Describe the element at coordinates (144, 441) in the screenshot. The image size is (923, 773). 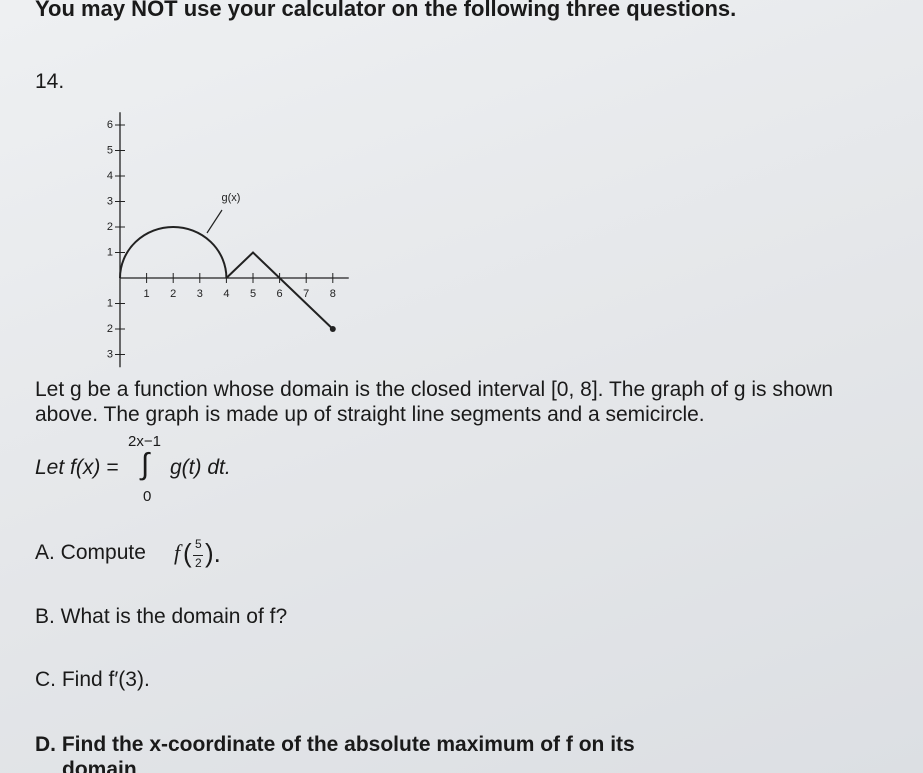
I see `upper-limit: 2x−1` at that location.